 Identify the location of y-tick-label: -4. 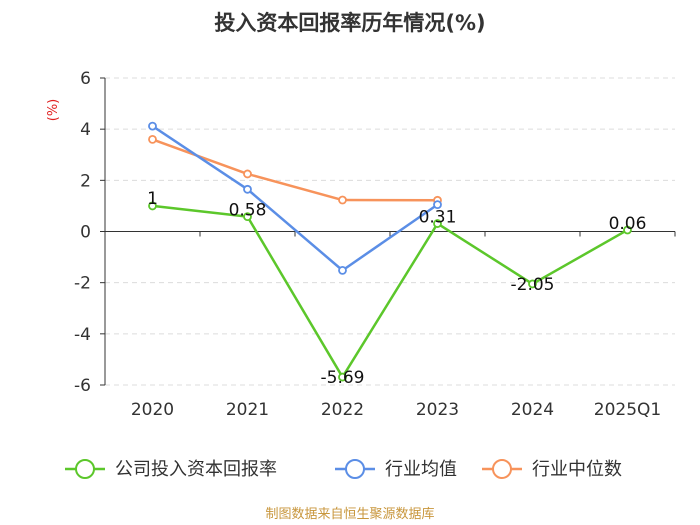
(82, 335).